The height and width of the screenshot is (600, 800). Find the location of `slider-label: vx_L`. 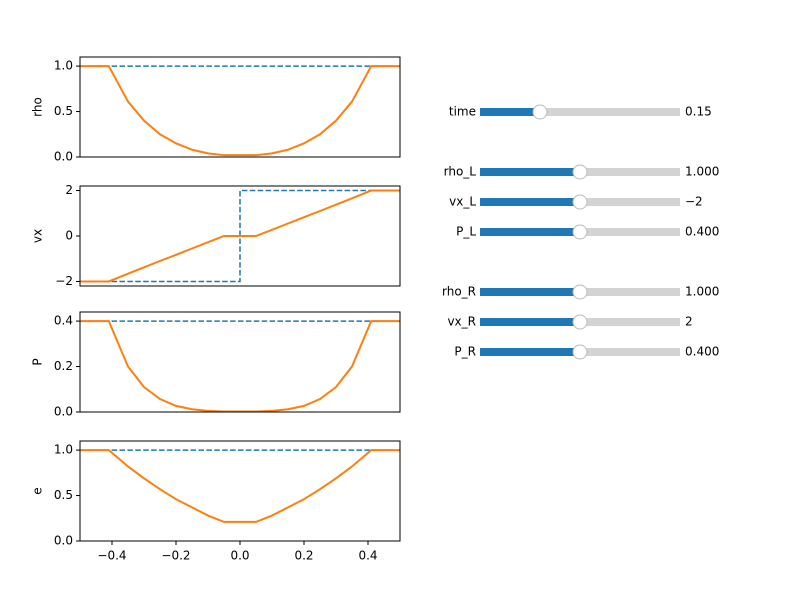

slider-label: vx_L is located at coordinates (462, 202).